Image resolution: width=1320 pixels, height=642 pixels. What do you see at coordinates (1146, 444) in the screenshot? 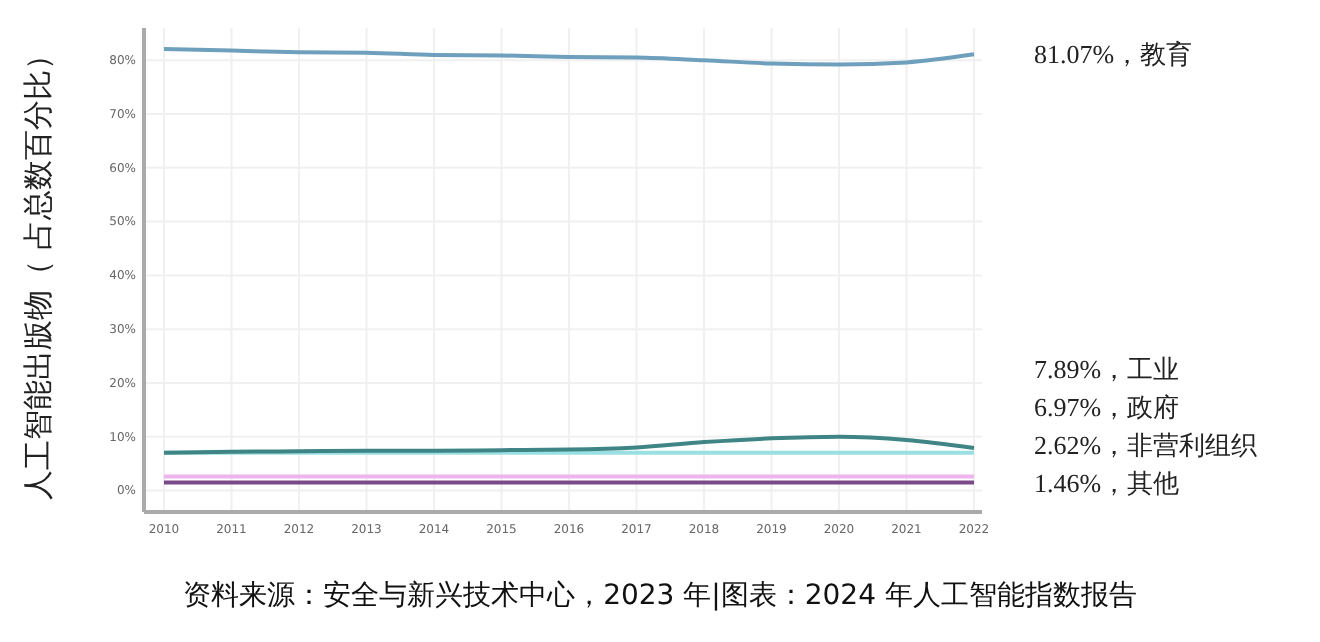
I see `text: 2.62%，非营利组织` at bounding box center [1146, 444].